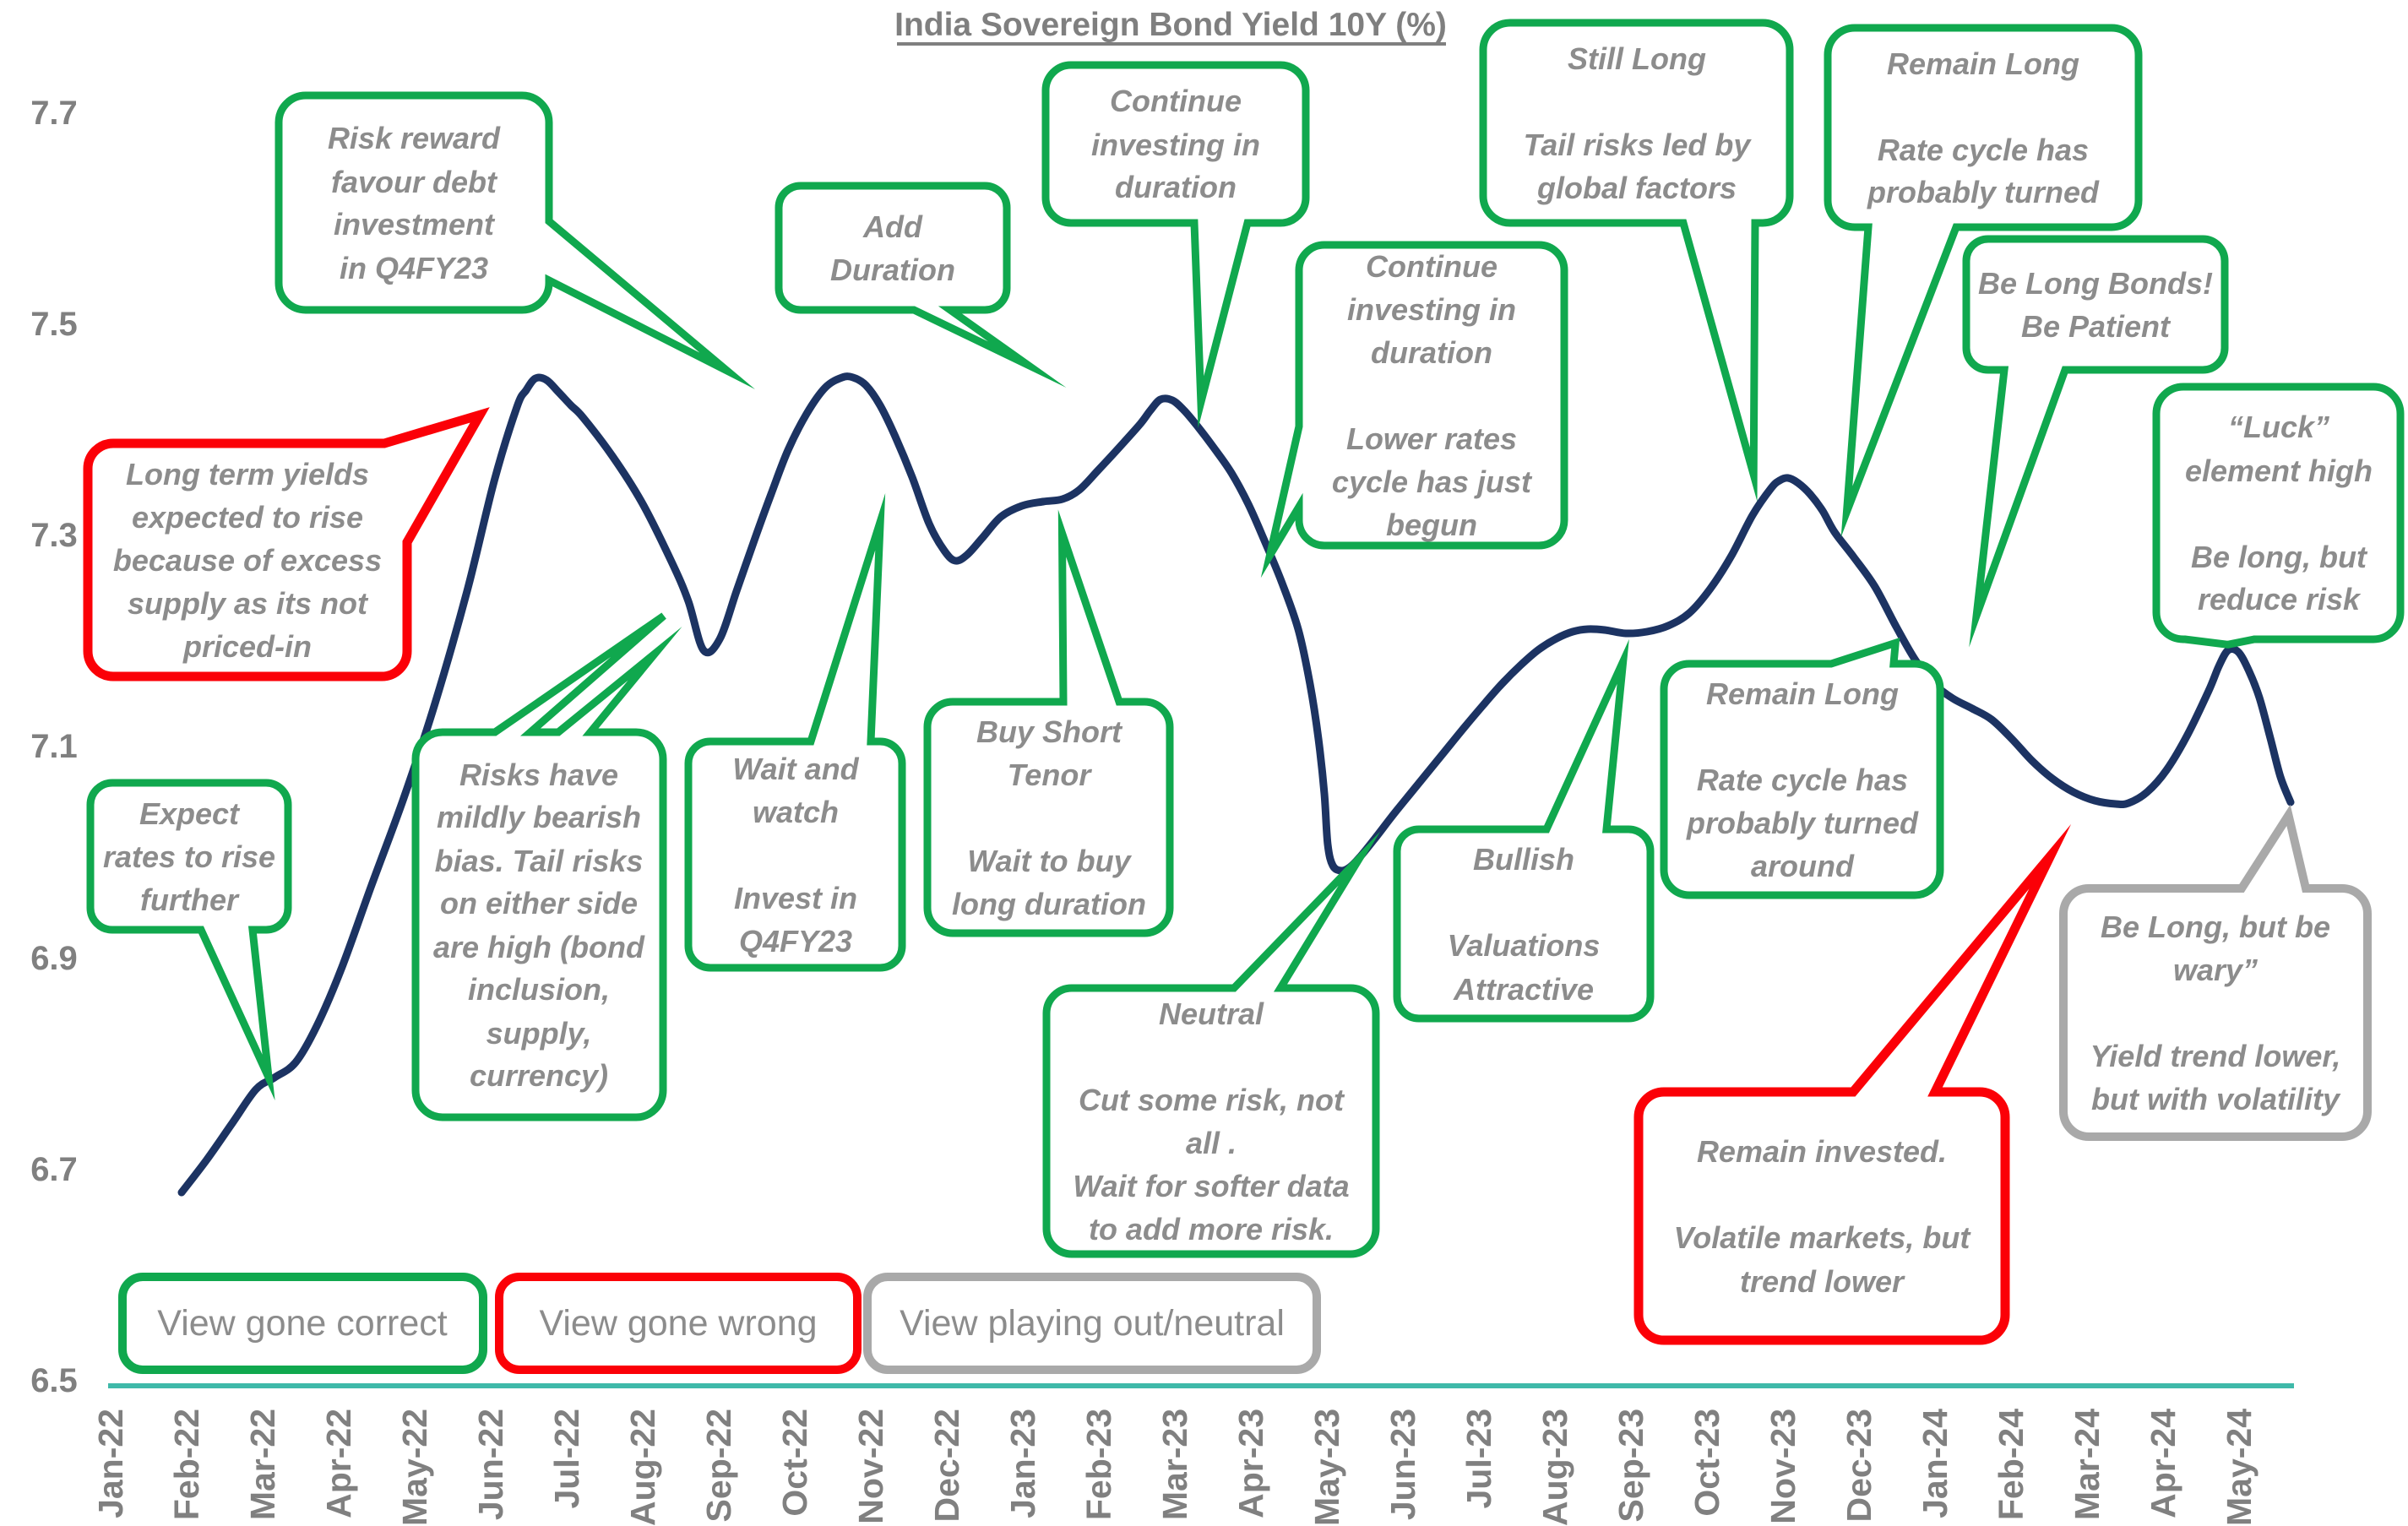 The image size is (2408, 1526). What do you see at coordinates (1211, 1229) in the screenshot?
I see `svg-text: to add more risk.` at bounding box center [1211, 1229].